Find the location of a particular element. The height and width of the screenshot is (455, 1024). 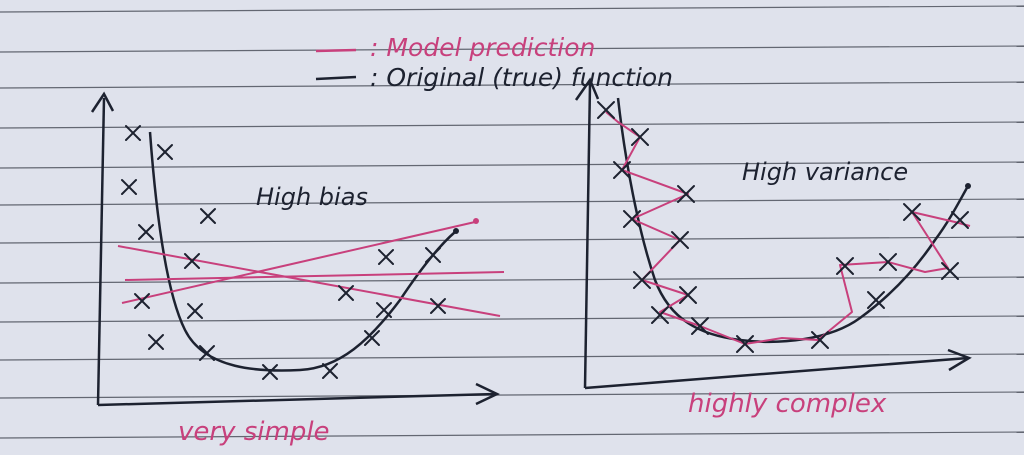

legend-model-swatch is located at coordinates (336, 50).